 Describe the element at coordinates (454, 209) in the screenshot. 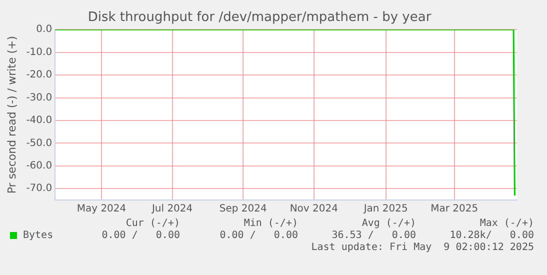

I see `x-tick-label: Mar 2025` at that location.